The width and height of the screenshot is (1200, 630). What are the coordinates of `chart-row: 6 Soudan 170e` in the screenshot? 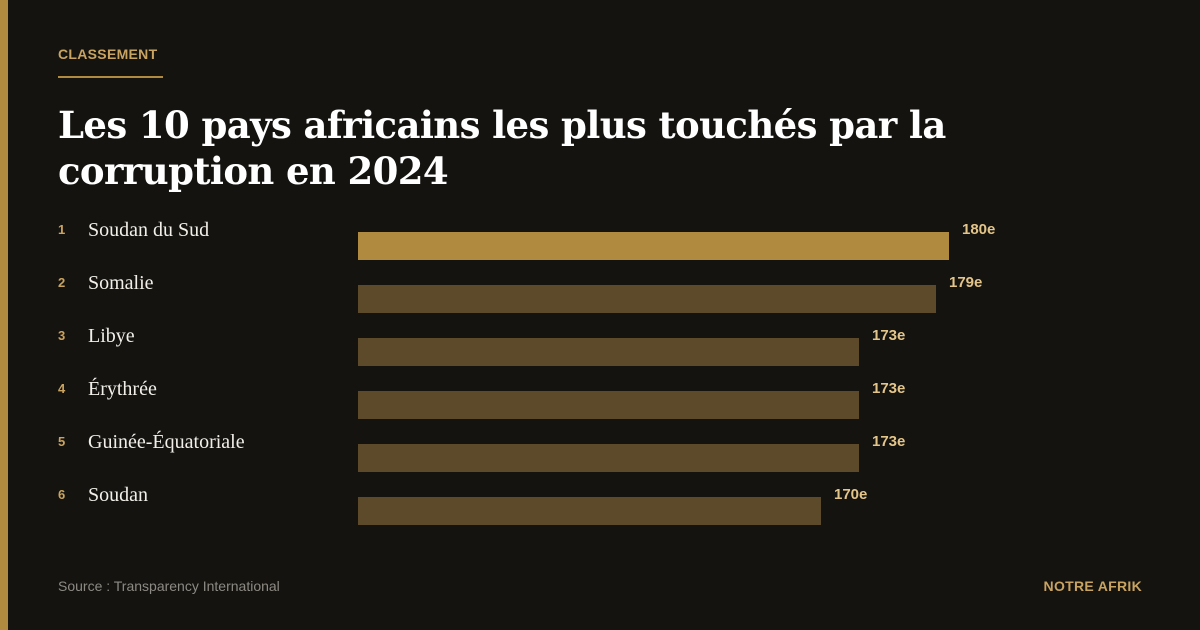 It's located at (600, 504).